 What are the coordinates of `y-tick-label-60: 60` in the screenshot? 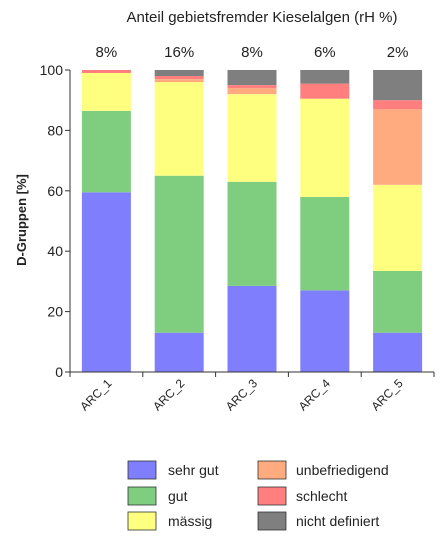 It's located at (55, 191).